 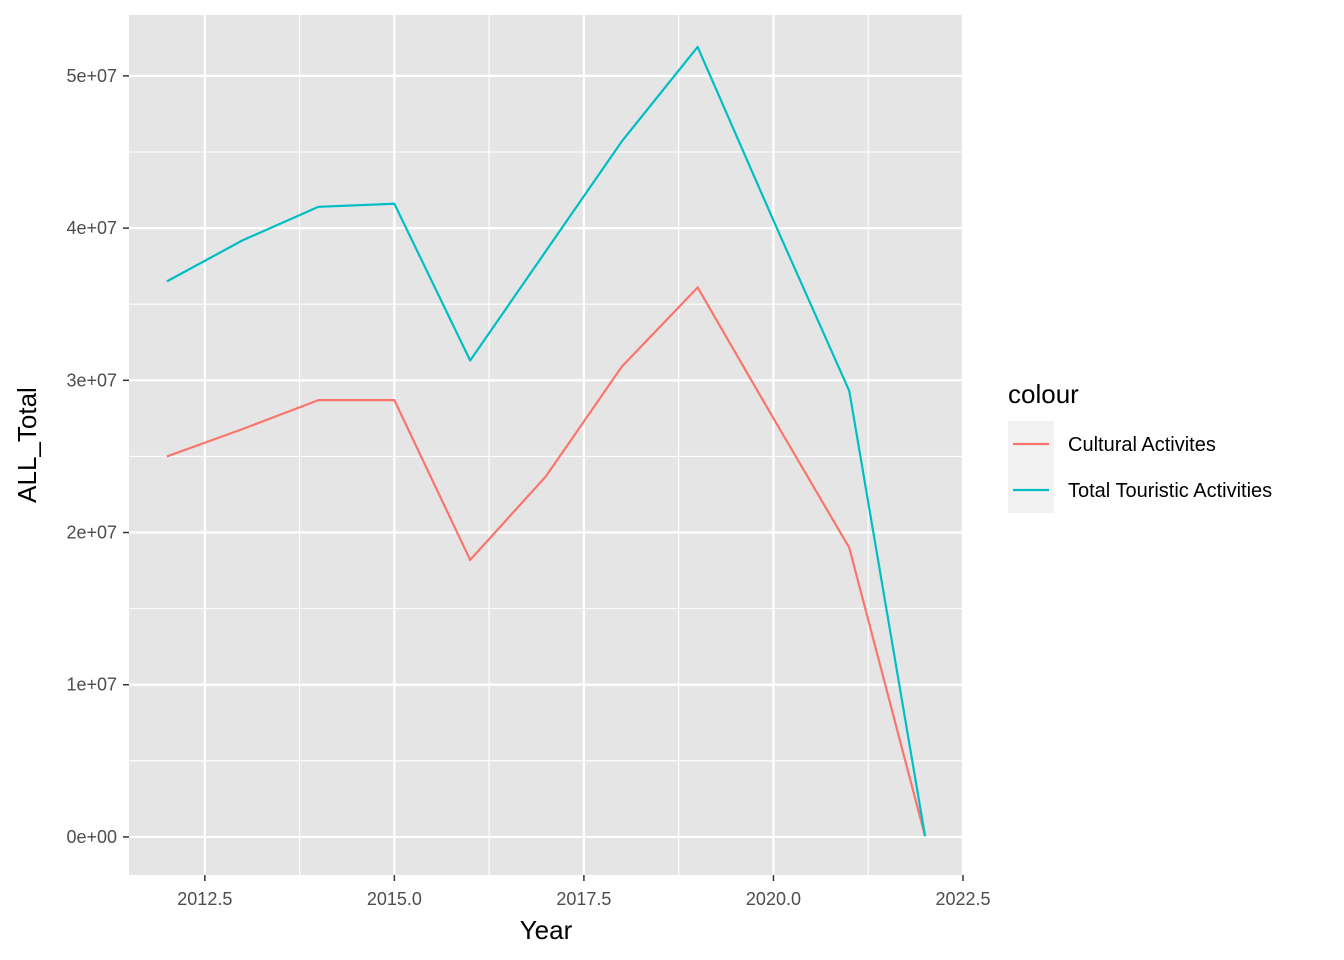 What do you see at coordinates (394, 899) in the screenshot?
I see `x-tick-label: 2015.0` at bounding box center [394, 899].